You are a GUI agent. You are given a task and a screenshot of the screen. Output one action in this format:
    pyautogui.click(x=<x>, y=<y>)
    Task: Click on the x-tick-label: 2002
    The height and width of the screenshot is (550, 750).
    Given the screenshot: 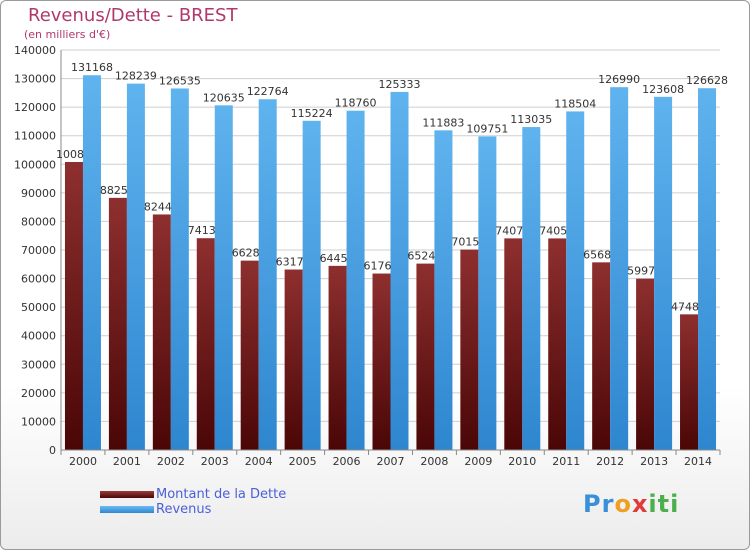 What is the action you would take?
    pyautogui.click(x=171, y=461)
    